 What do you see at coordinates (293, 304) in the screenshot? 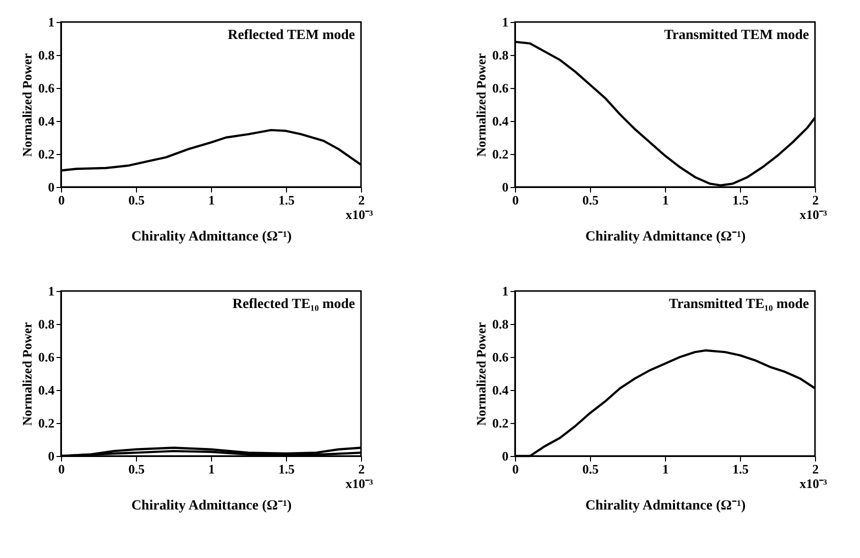
I see `chart-title: Reflected TE₁₀ mode` at bounding box center [293, 304].